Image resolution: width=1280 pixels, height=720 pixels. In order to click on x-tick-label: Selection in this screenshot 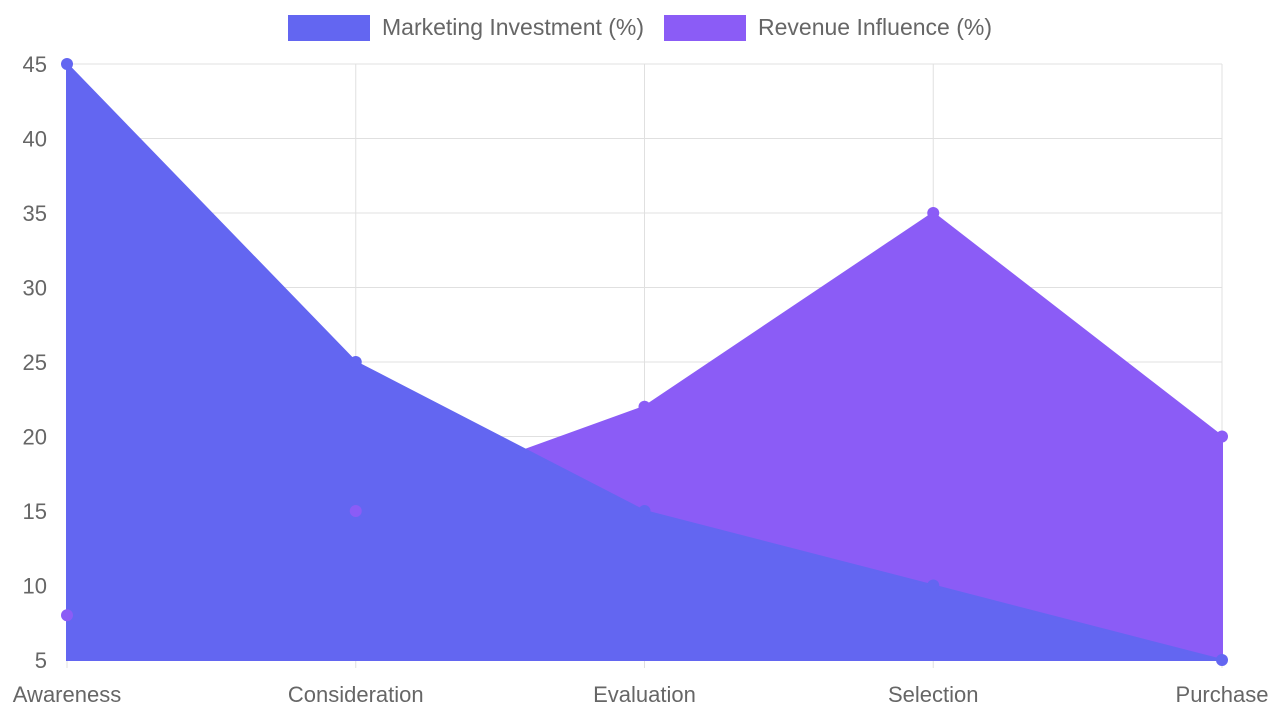, I will do `click(933, 694)`.